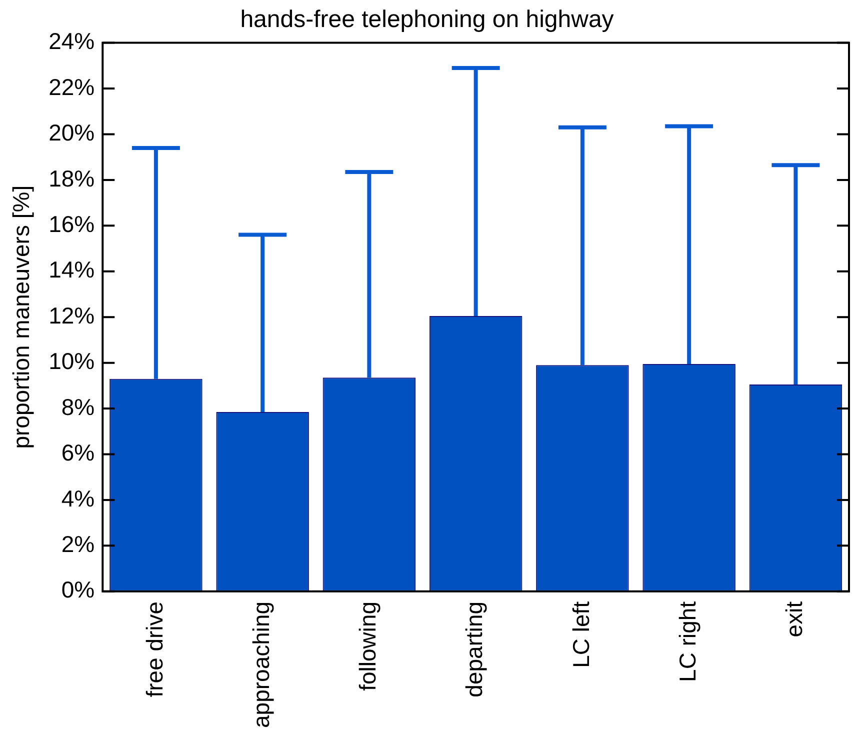 This screenshot has width=853, height=743. Describe the element at coordinates (71, 224) in the screenshot. I see `y-tick-label: 16%` at that location.